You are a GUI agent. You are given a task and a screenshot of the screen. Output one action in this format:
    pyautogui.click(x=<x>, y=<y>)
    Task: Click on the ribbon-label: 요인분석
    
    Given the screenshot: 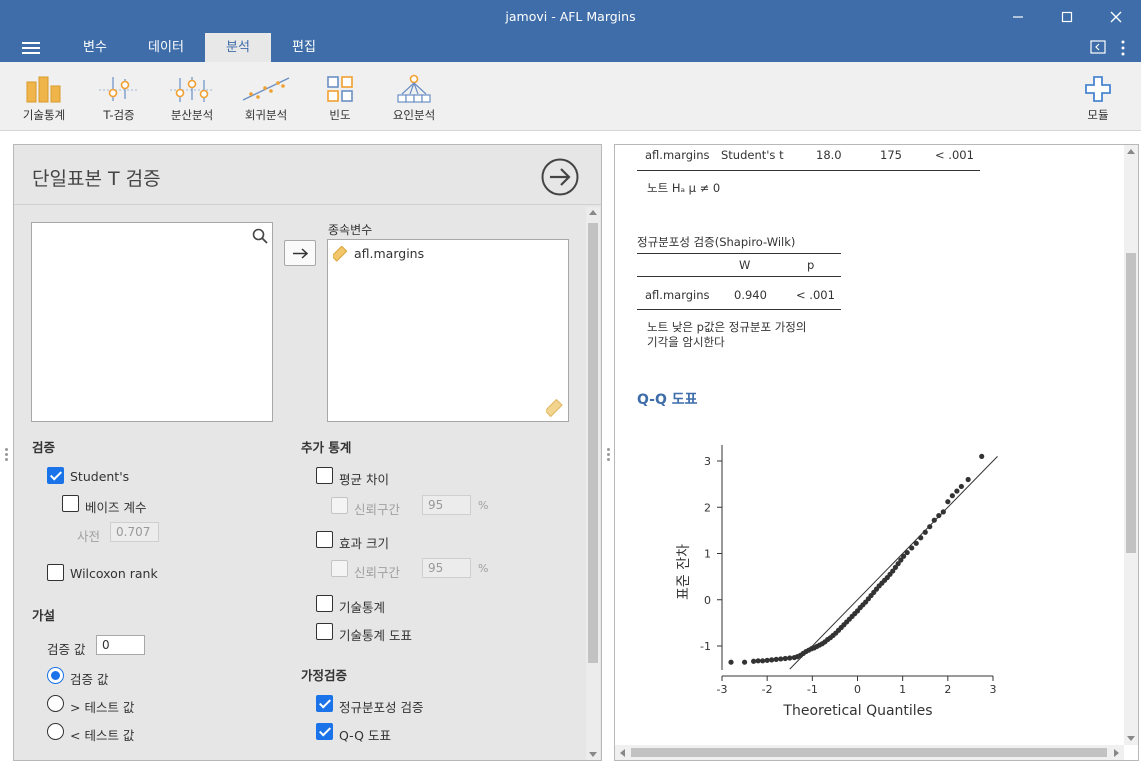 What is the action you would take?
    pyautogui.click(x=414, y=115)
    